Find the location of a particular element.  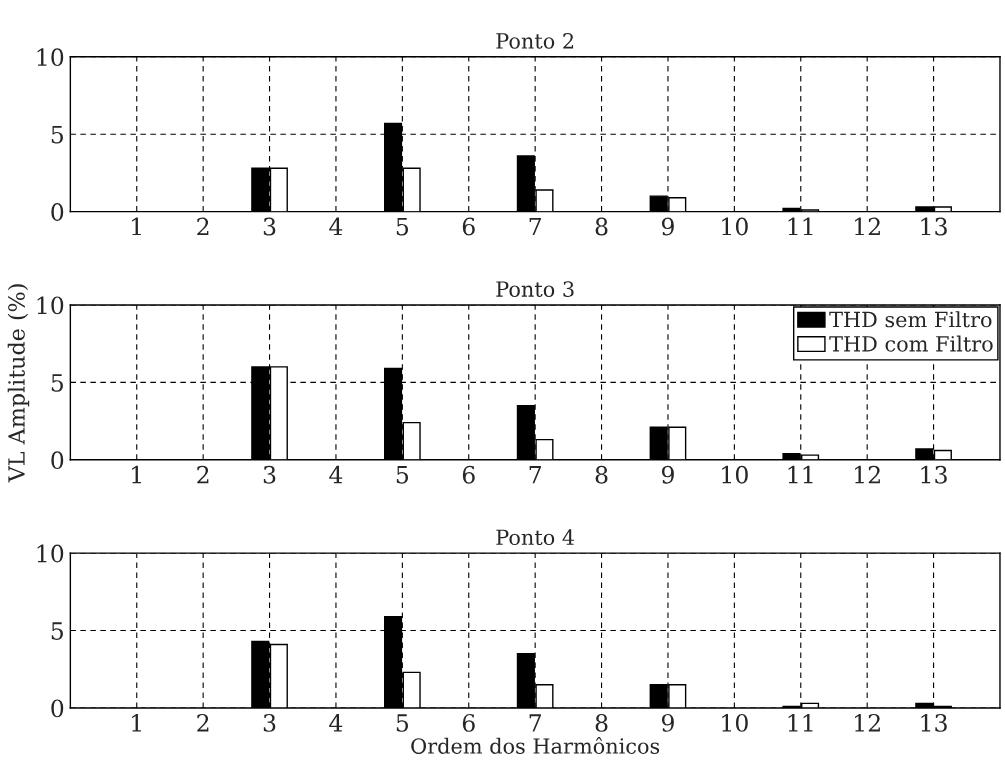

x-axis-title: Ordem dos Harmônicos is located at coordinates (535, 745).